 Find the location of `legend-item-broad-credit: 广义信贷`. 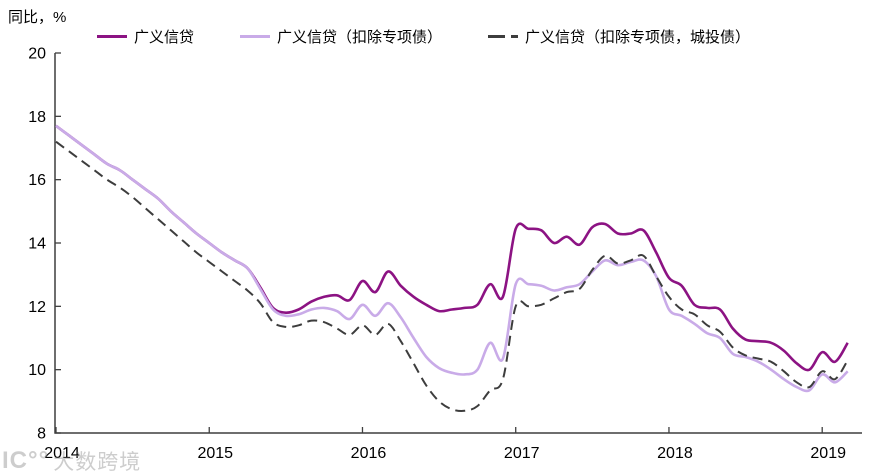

legend-item-broad-credit: 广义信贷 is located at coordinates (145, 36).